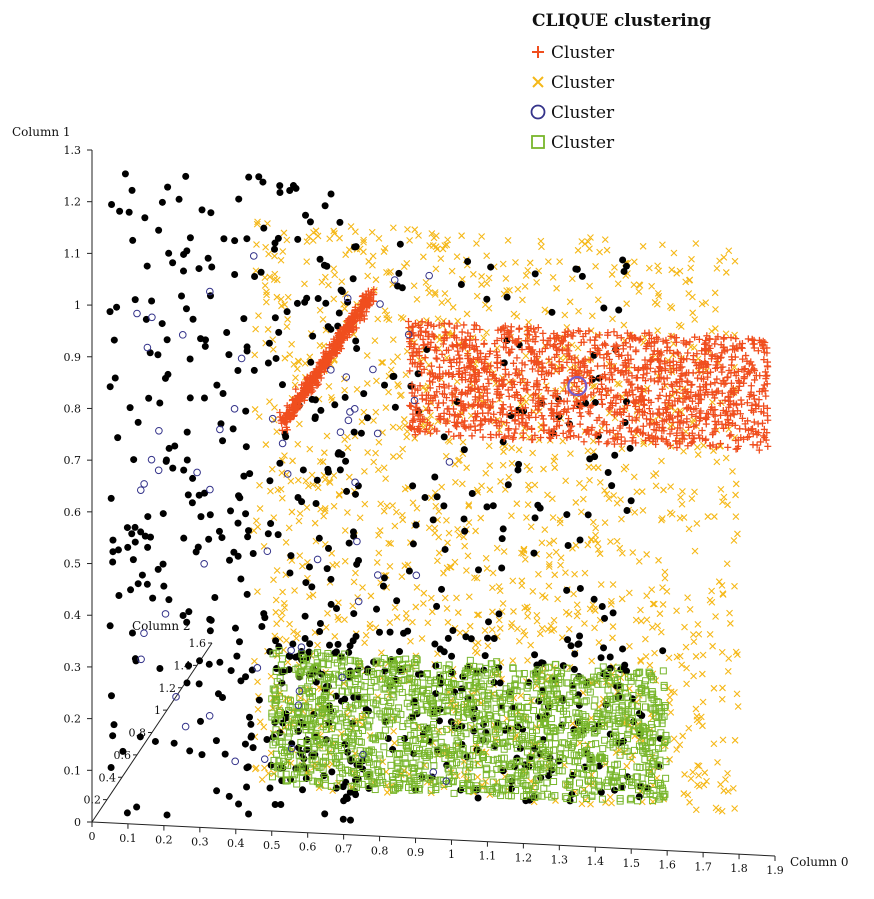 This screenshot has height=899, width=874. I want to click on y-tick-label: 0.5, so click(73, 564).